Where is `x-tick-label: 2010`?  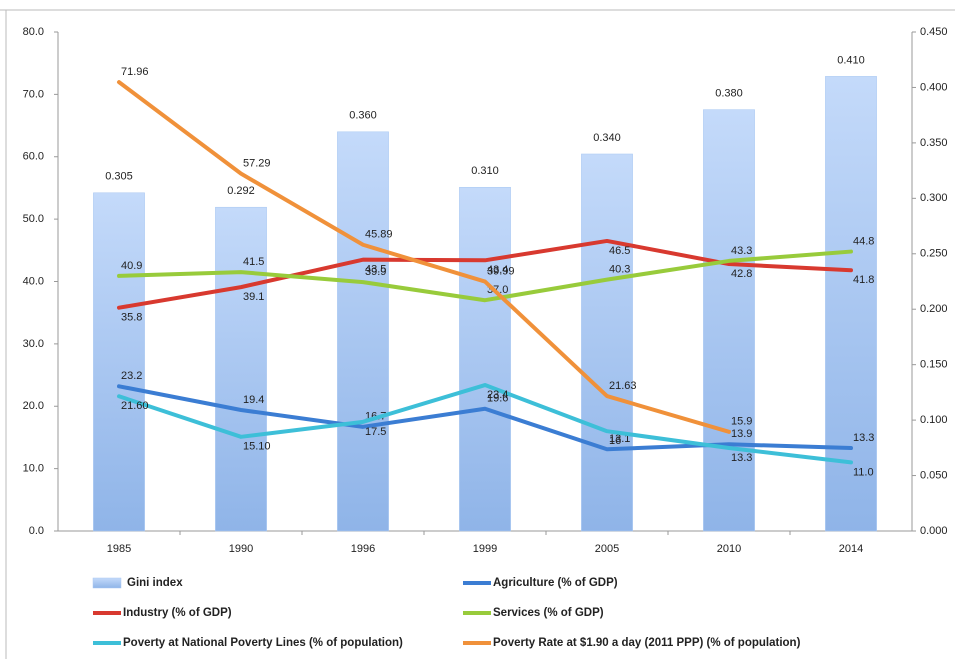
x-tick-label: 2010 is located at coordinates (729, 549).